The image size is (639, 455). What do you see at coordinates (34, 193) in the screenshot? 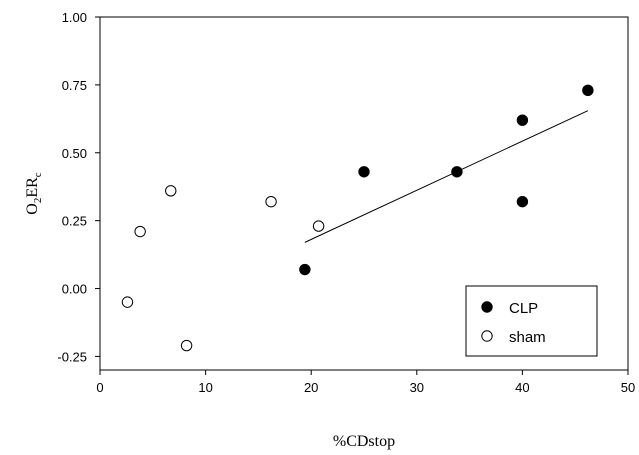
I see `y-axis-title: O2ERc` at bounding box center [34, 193].